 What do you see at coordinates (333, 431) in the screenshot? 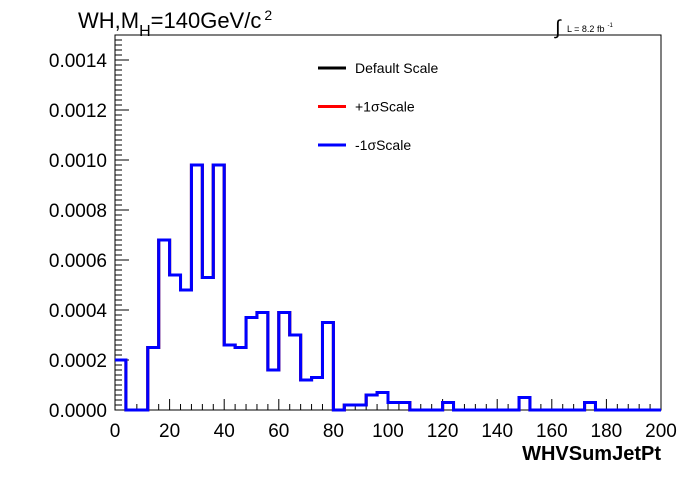
I see `x-tick-label: 80` at bounding box center [333, 431].